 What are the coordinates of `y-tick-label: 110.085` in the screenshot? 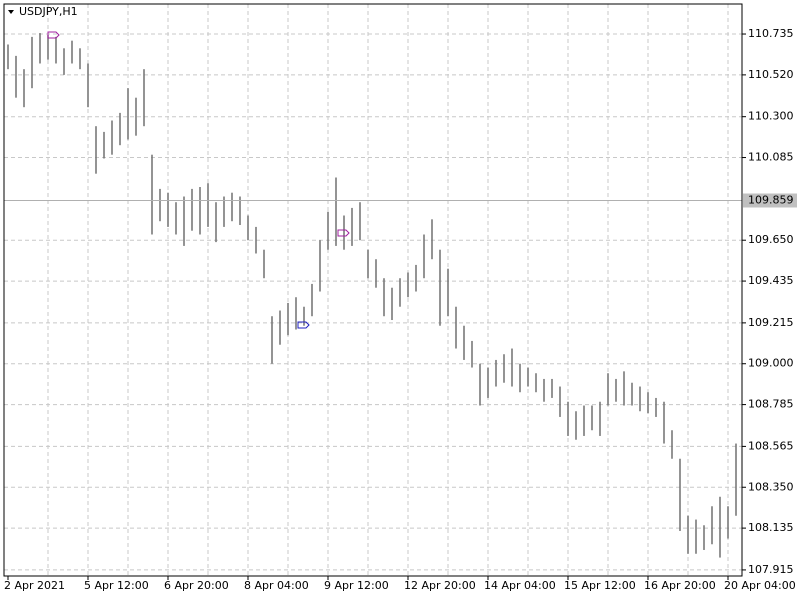 It's located at (771, 157).